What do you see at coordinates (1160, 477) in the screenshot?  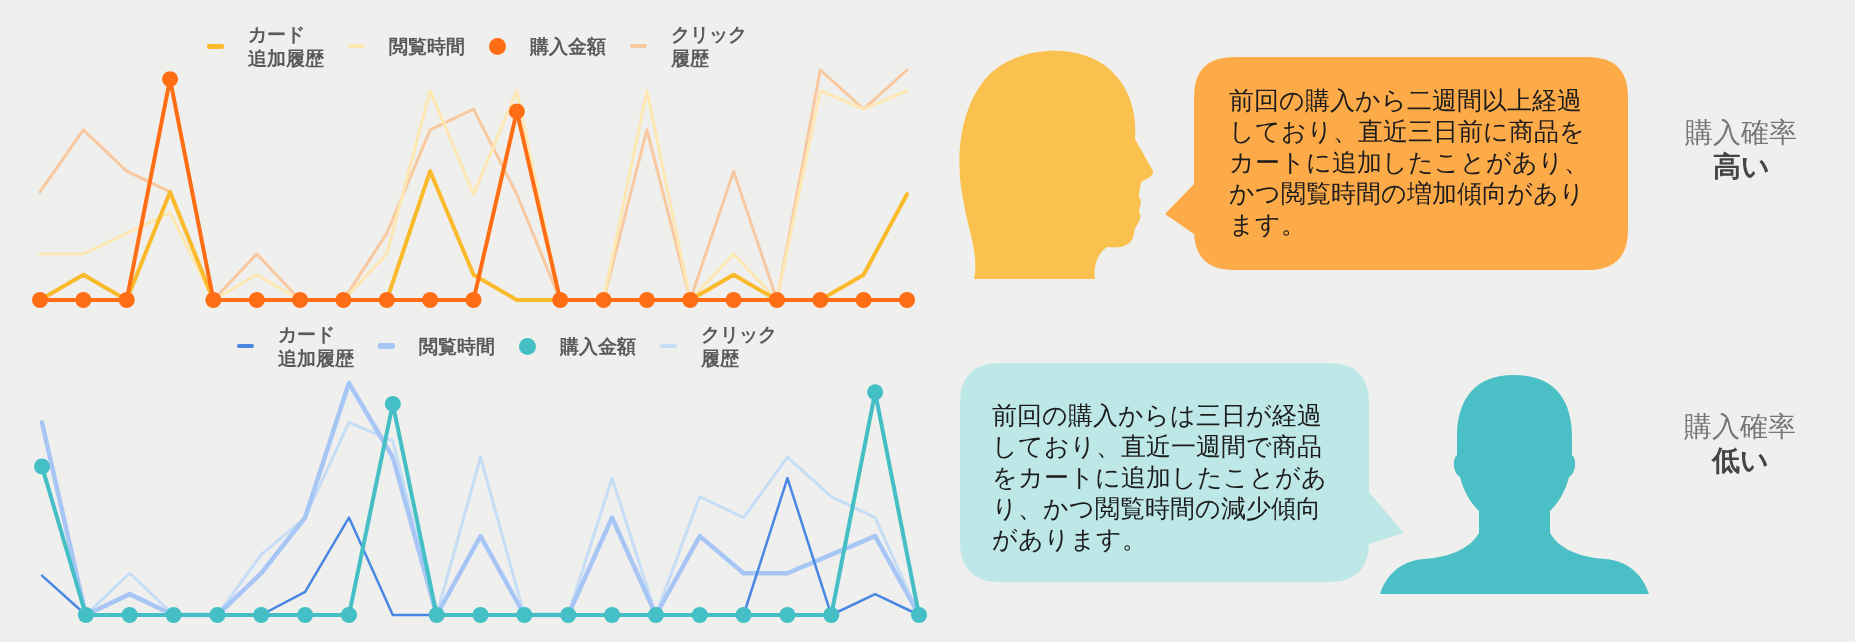 I see `text: 前回の購入からは三日が経過しており、直近一週間で商品をカートに追加したことがあり、かつ閲覧時間の減少傾向があります。` at bounding box center [1160, 477].